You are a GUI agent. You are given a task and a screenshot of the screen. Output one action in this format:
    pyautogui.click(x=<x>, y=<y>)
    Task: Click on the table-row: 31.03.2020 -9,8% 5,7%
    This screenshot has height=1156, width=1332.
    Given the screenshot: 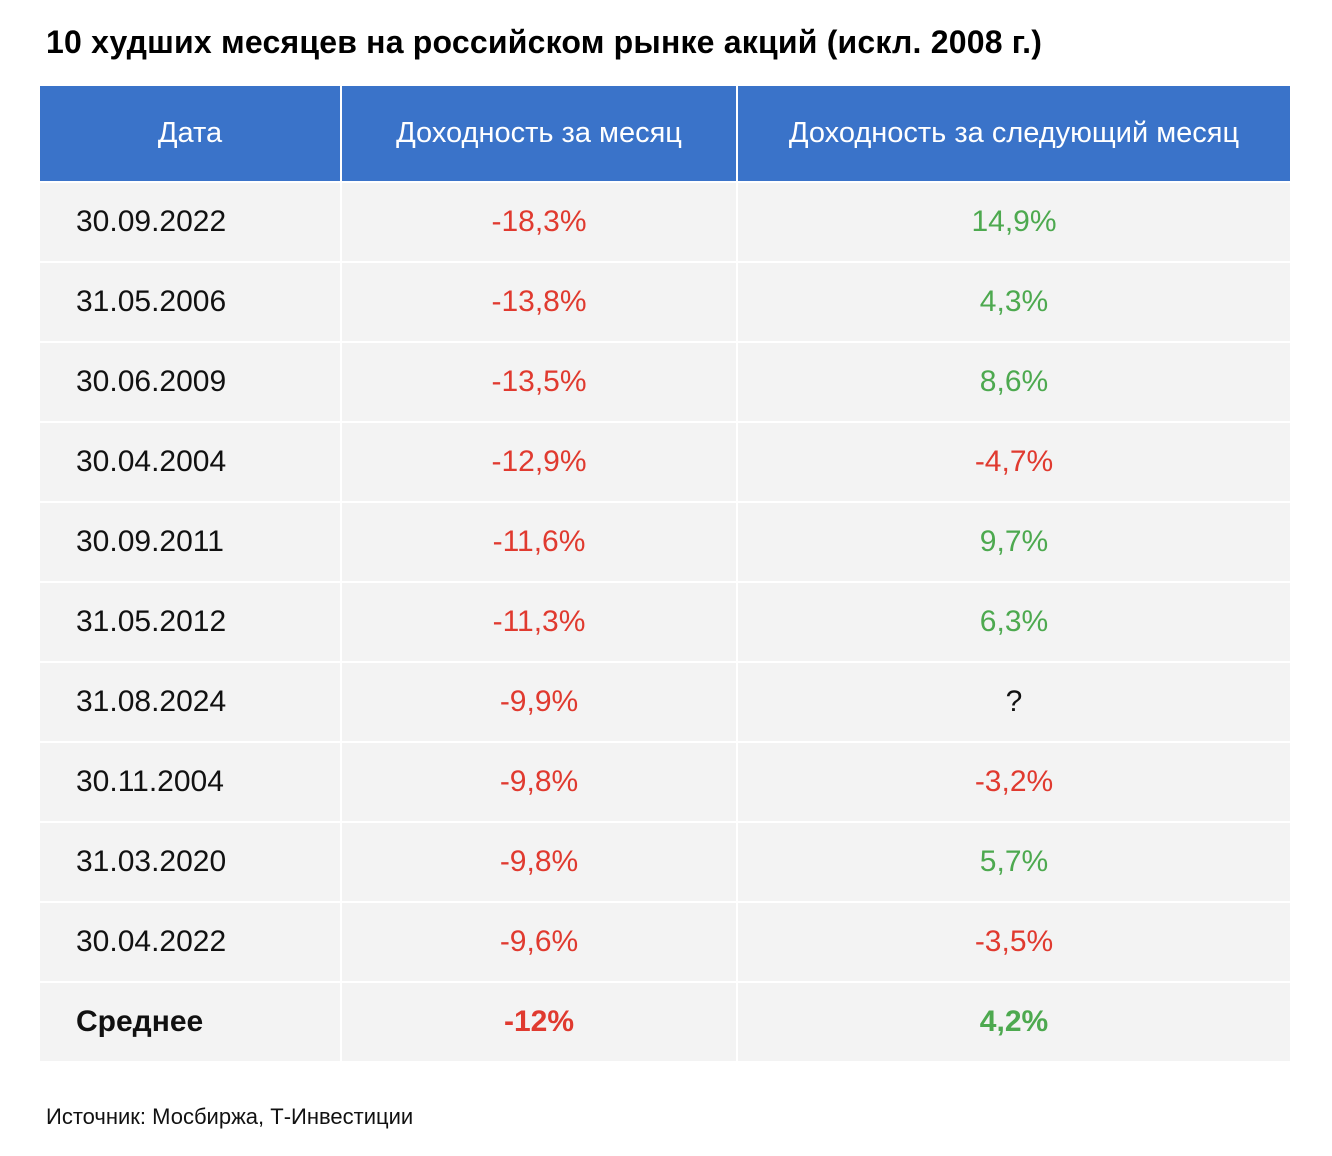 What is the action you would take?
    pyautogui.click(x=665, y=861)
    